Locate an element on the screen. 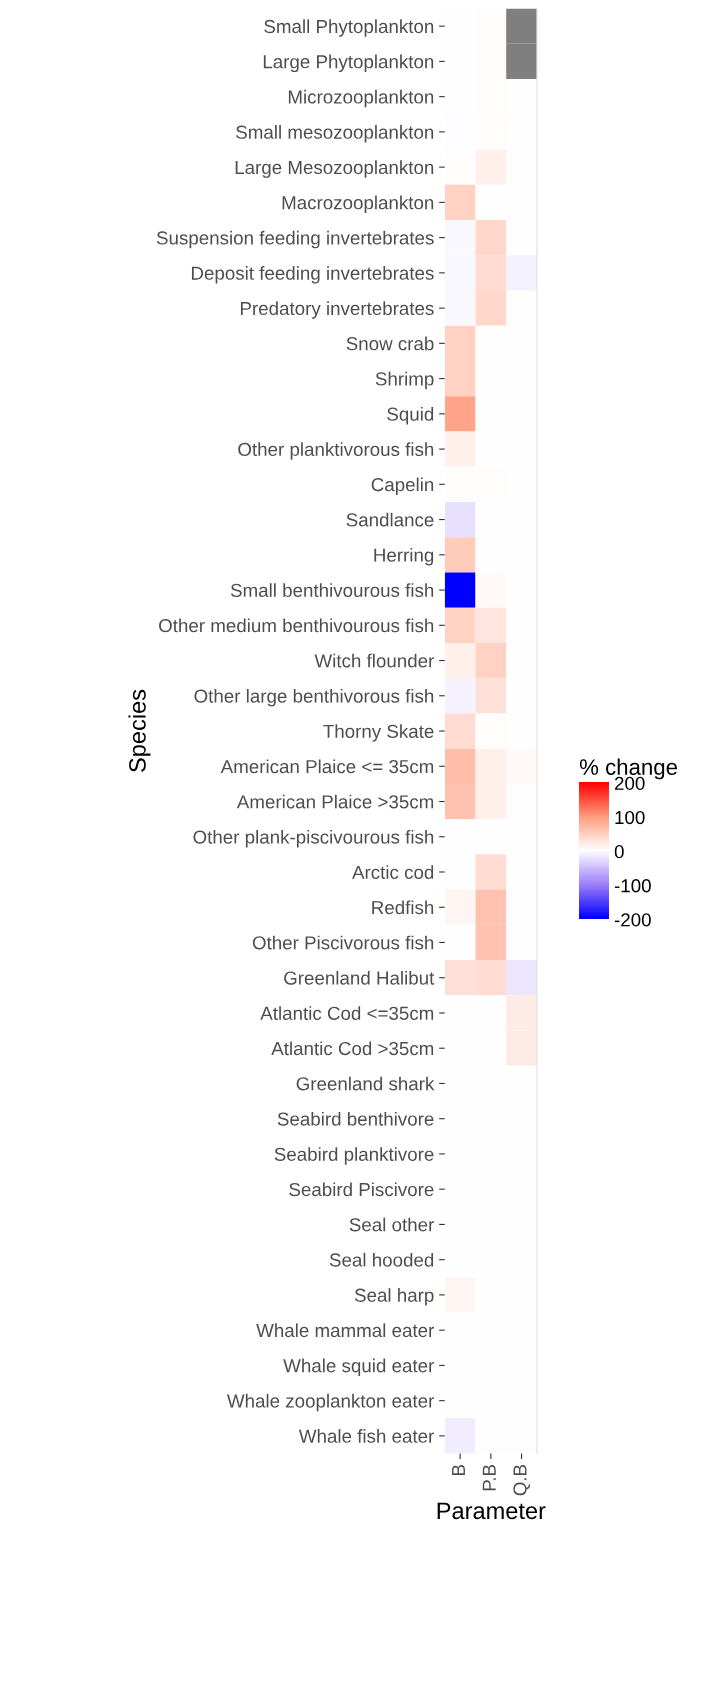  y-tick-label: Squid is located at coordinates (410, 416).